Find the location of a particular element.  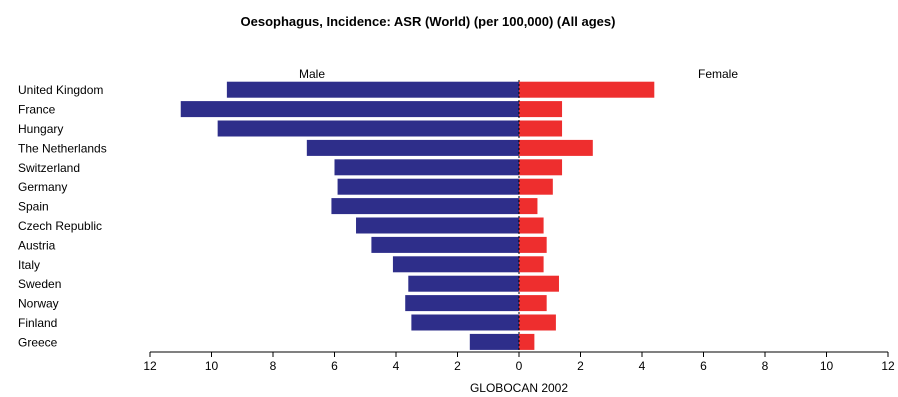

bar-male-finland is located at coordinates (465, 322).